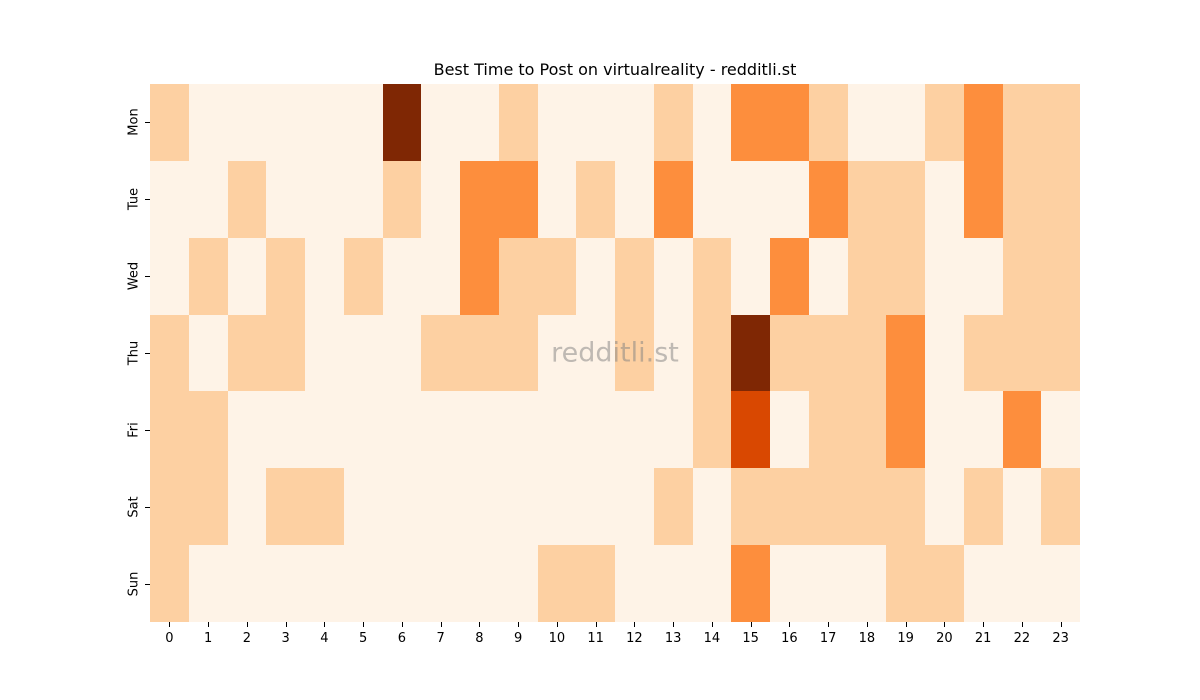  Describe the element at coordinates (208, 638) in the screenshot. I see `x-tick-label: 1` at that location.